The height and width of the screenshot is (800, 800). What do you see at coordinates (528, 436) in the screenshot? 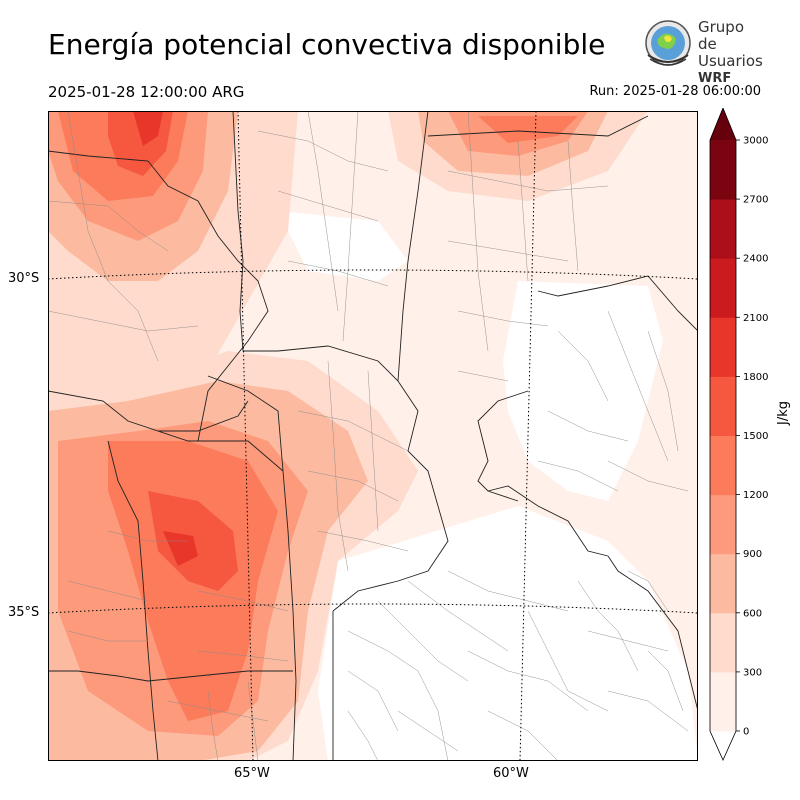
I see `longitude-line-60w` at bounding box center [528, 436].